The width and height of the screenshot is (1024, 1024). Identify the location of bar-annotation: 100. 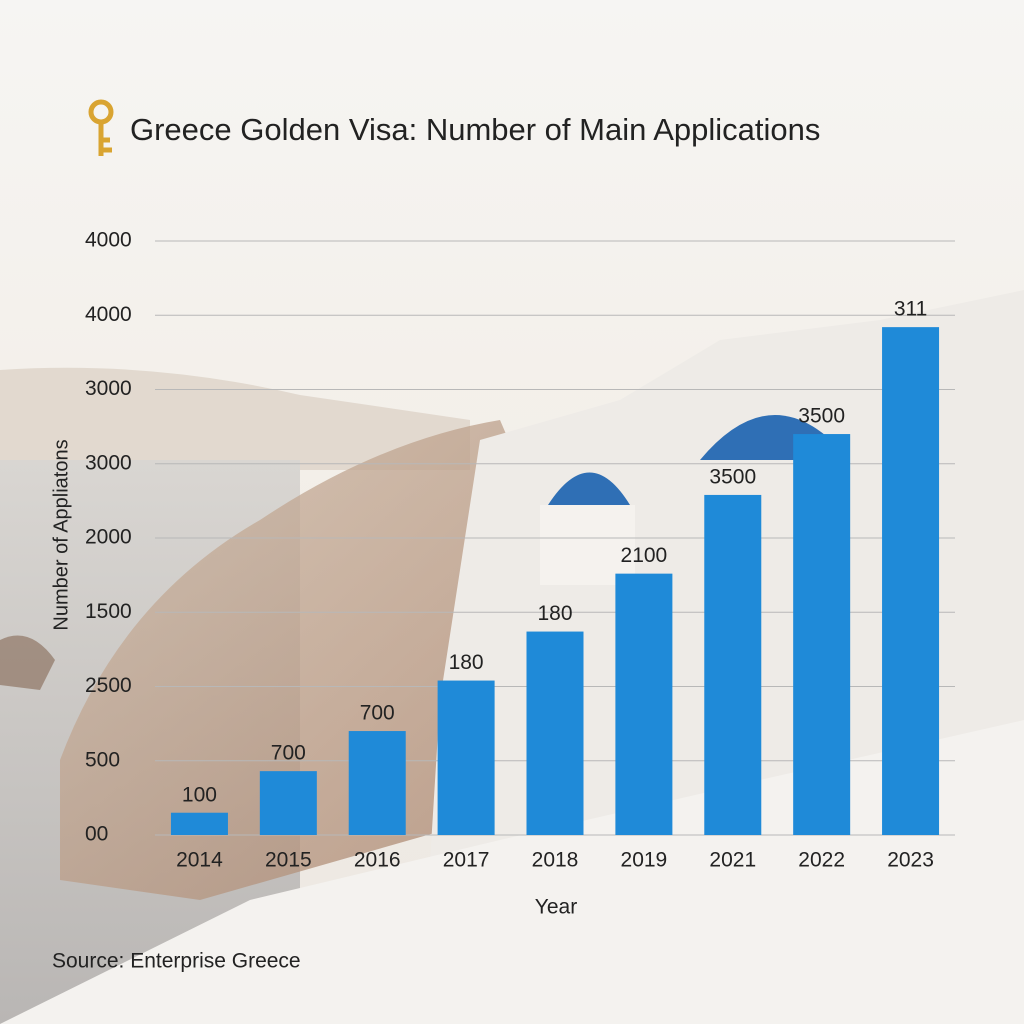
(199, 794).